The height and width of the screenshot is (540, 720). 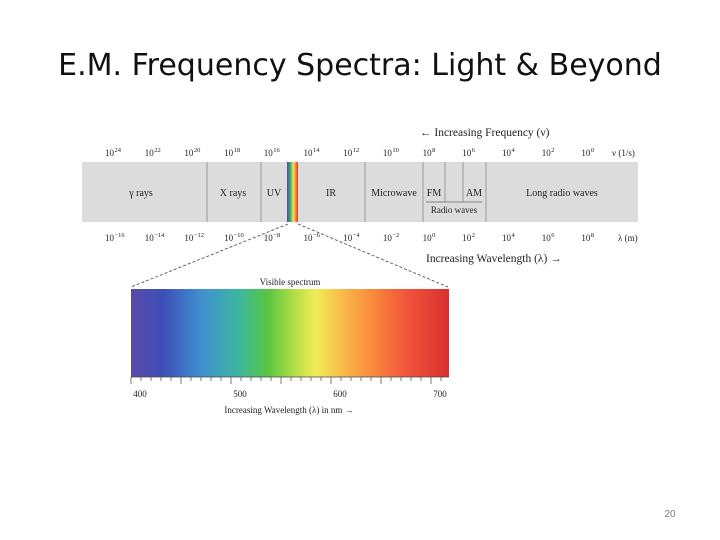 What do you see at coordinates (159, 235) in the screenshot?
I see `wavelength-tick-exp-1: −14` at bounding box center [159, 235].